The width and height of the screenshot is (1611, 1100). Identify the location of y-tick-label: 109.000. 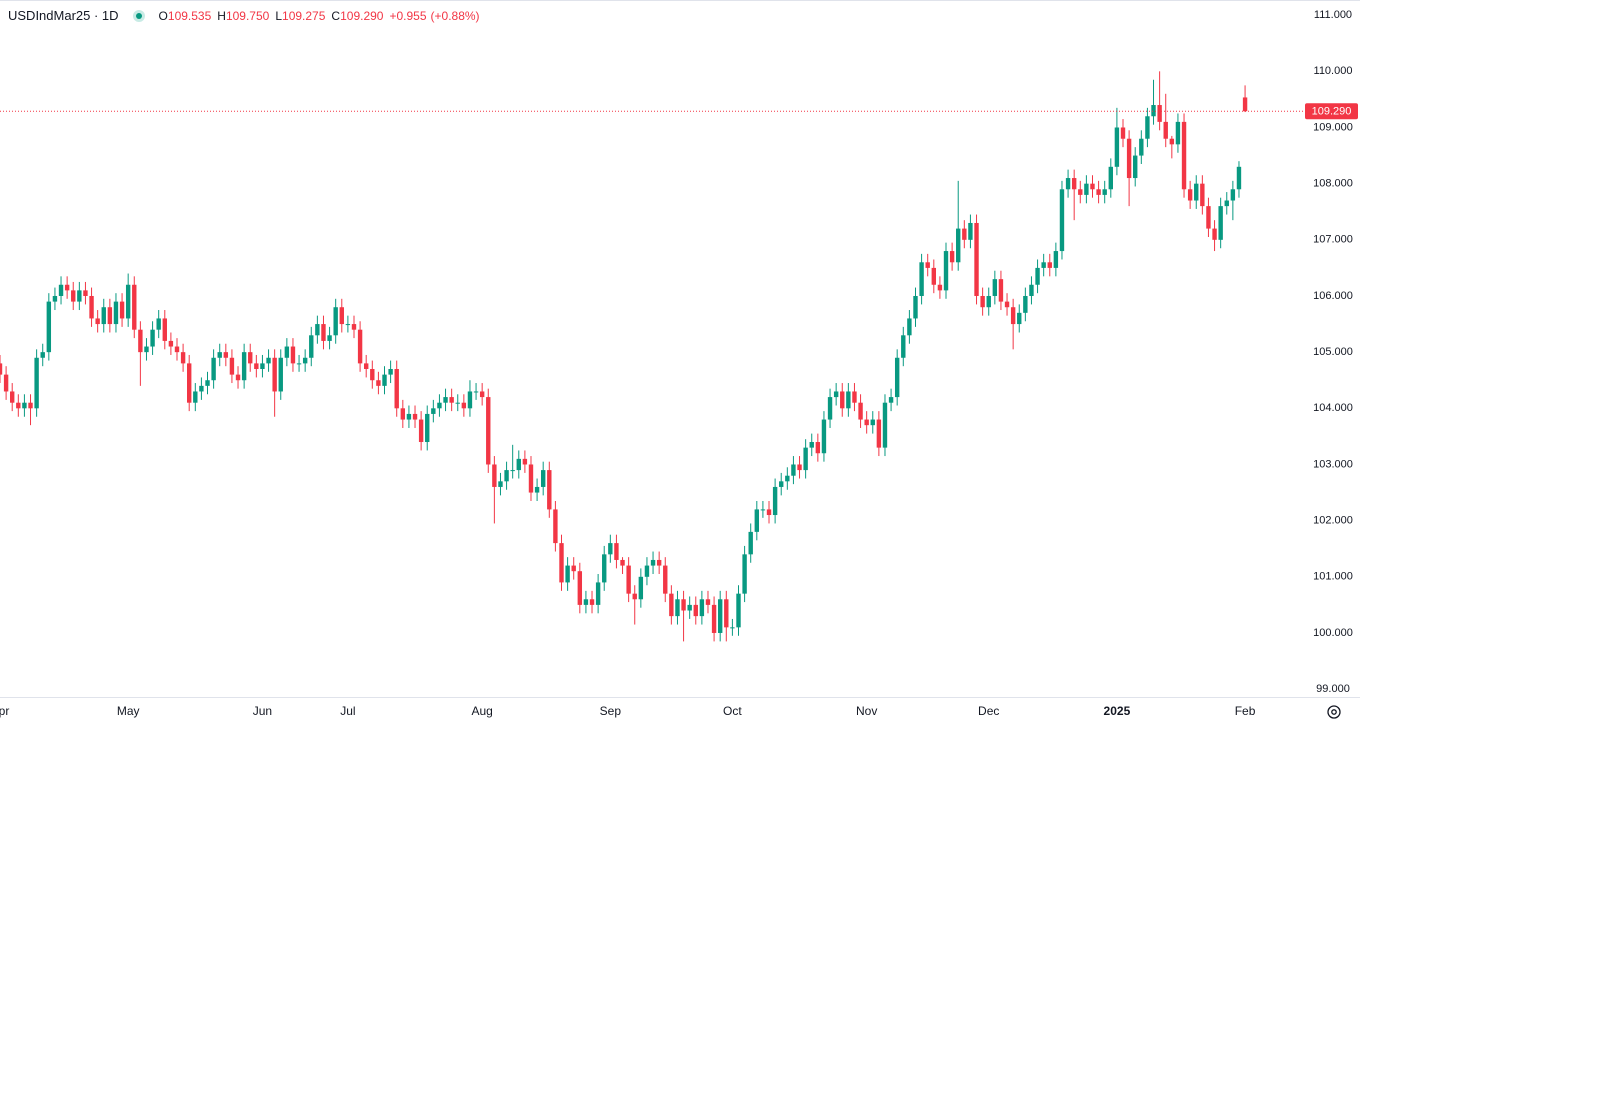
(1333, 127).